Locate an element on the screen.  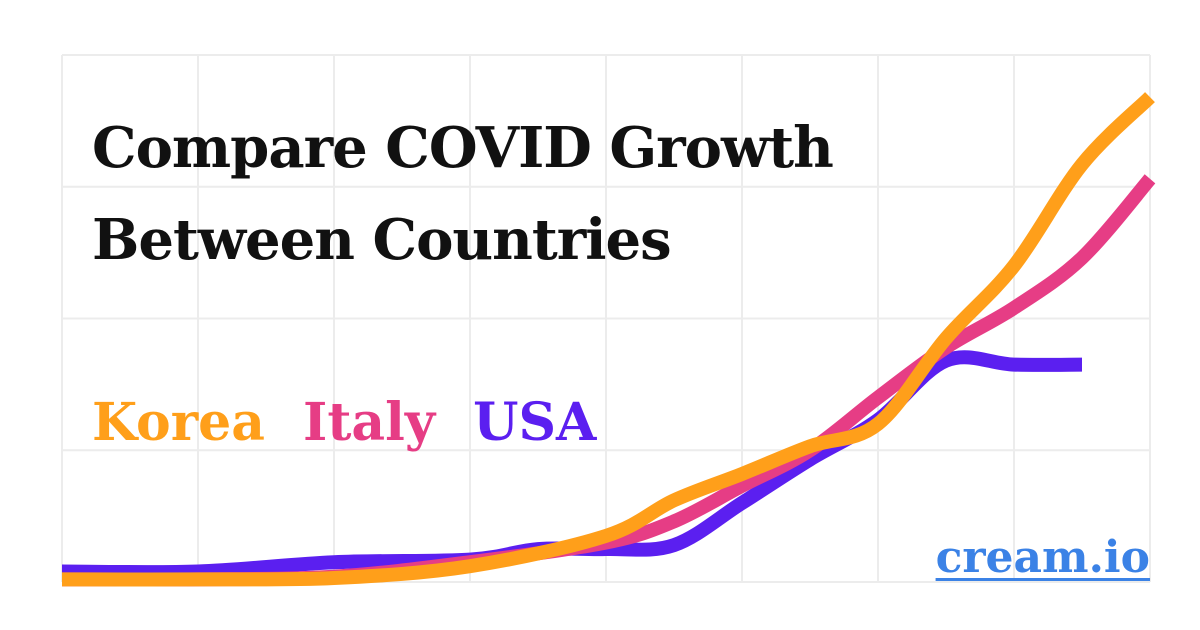
title-line-2: Between Countries is located at coordinates (382, 240).